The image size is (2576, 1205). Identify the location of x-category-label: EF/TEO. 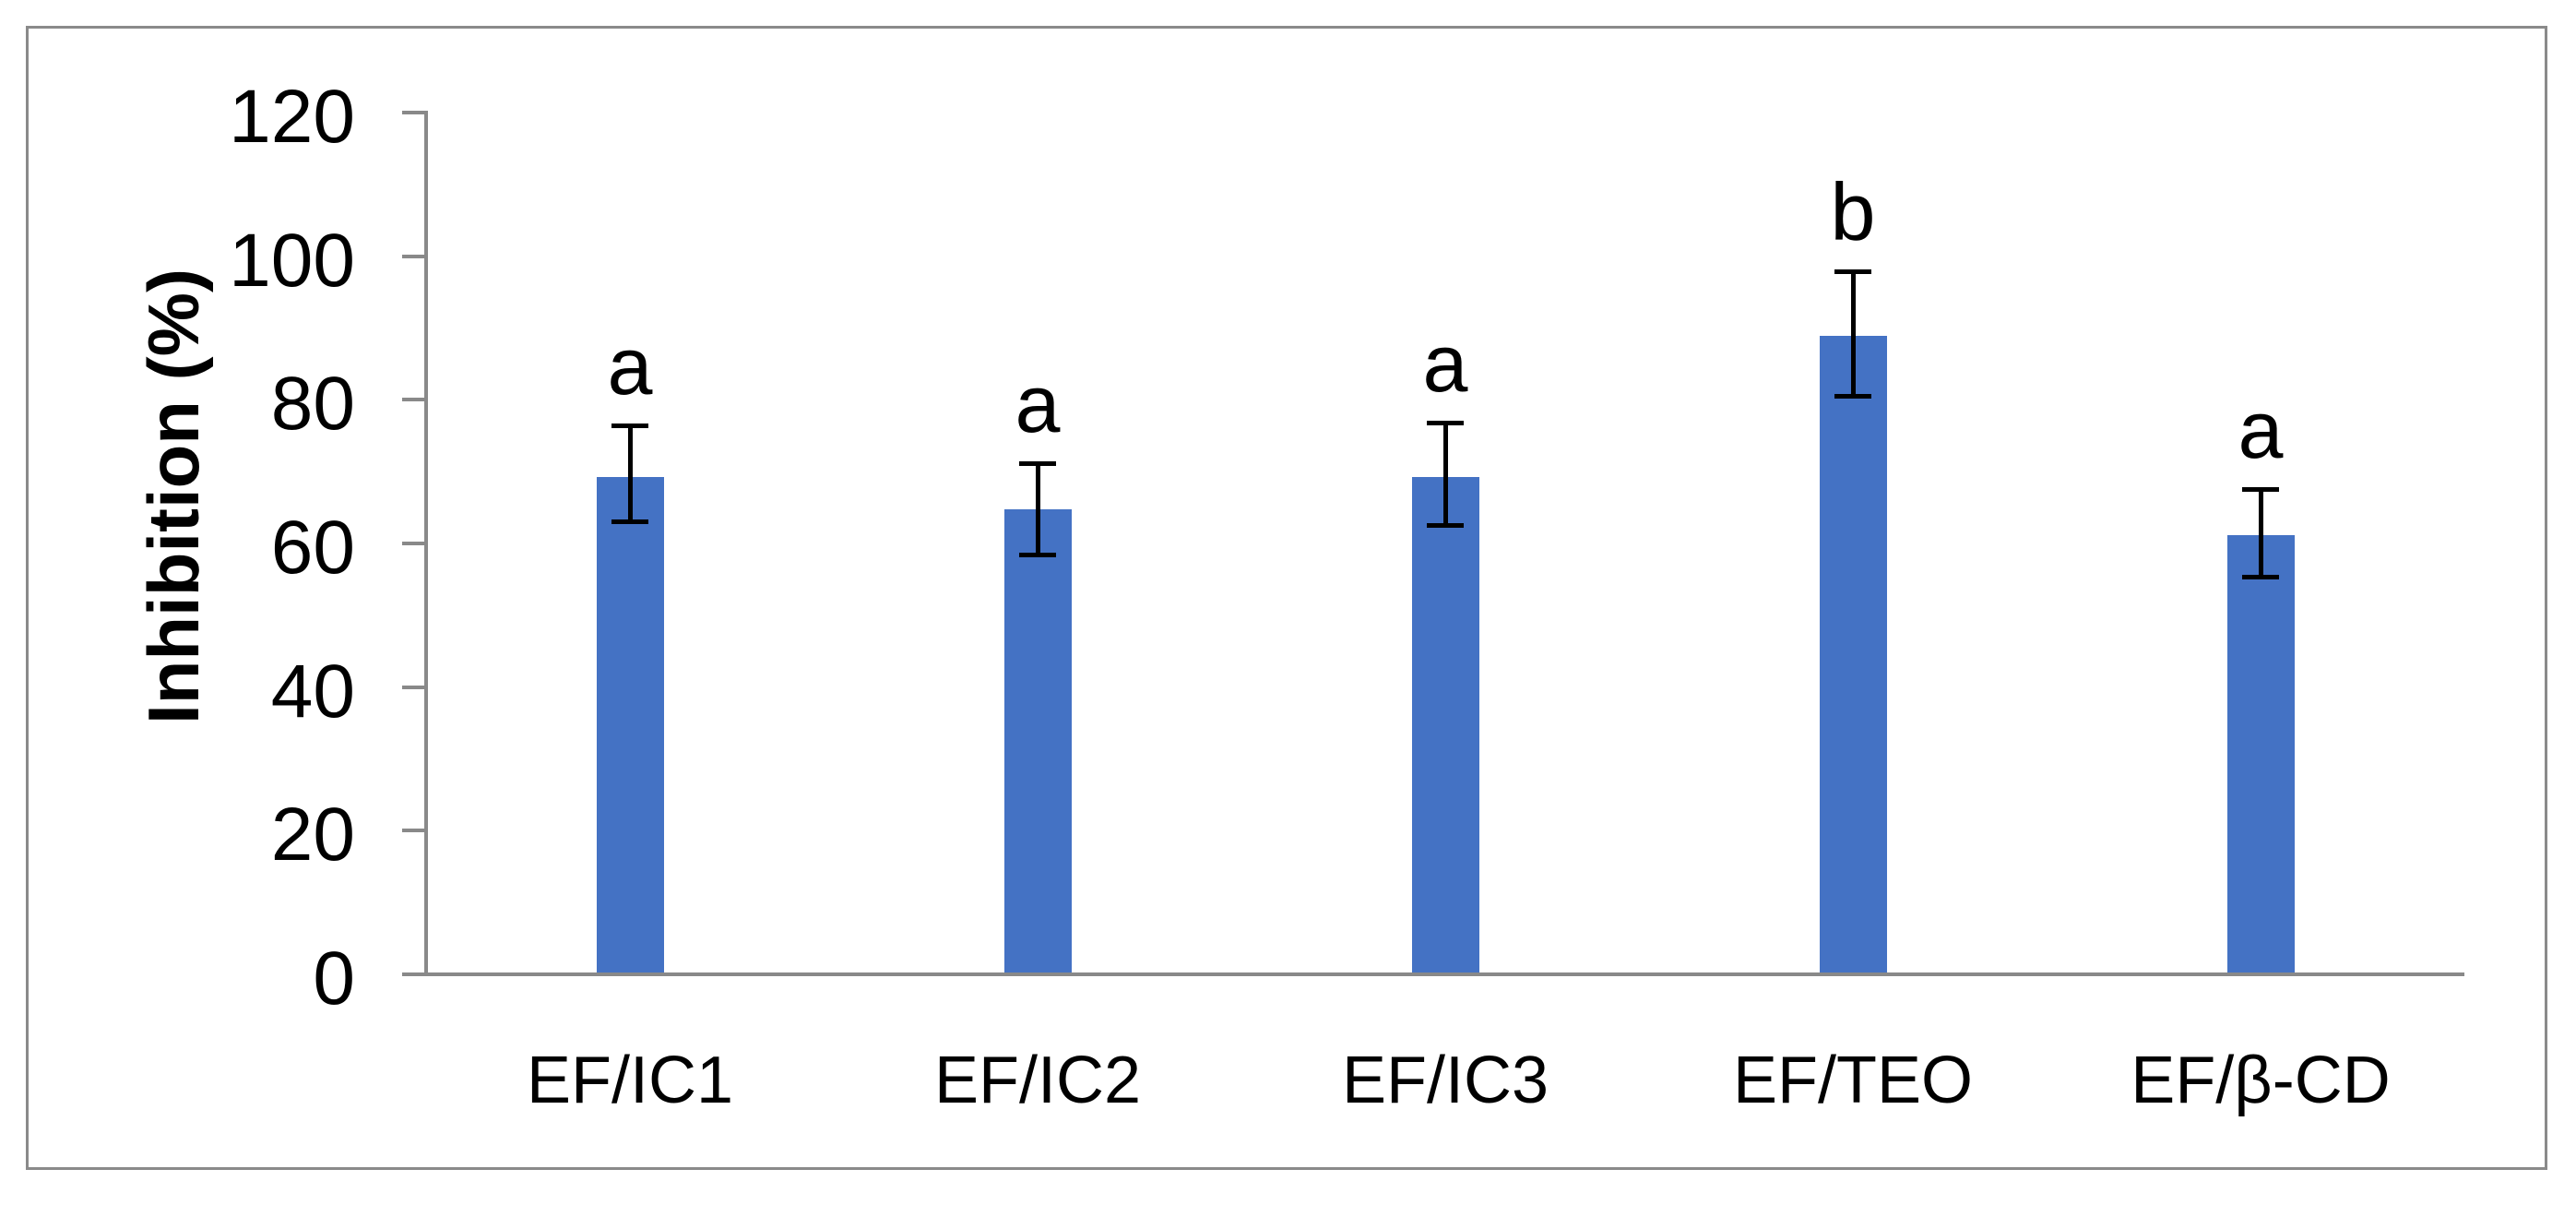
(1852, 1080).